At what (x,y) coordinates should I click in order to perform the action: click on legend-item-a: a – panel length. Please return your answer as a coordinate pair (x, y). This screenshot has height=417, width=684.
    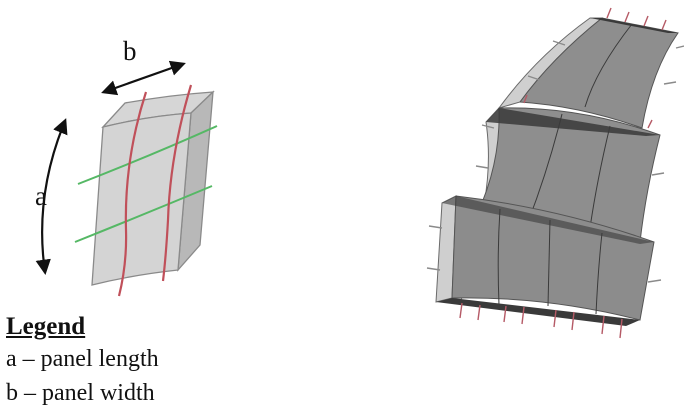
    Looking at the image, I should click on (82, 359).